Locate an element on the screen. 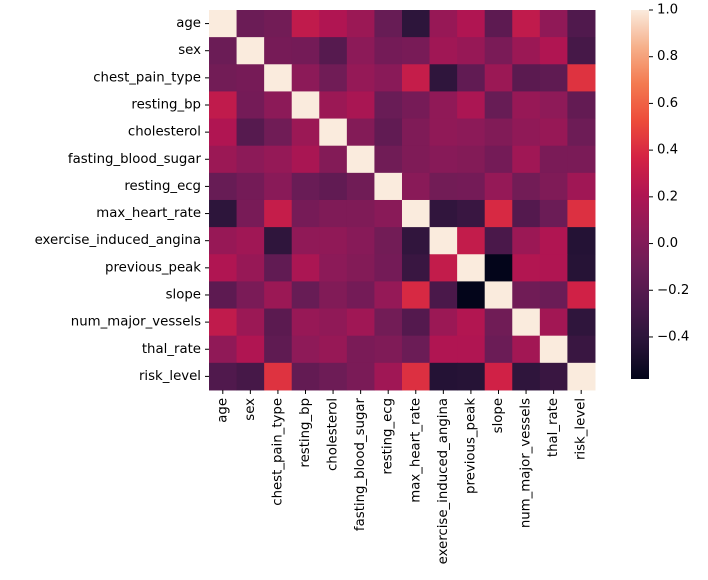  heatmap-cell-resting_ecg-num_major_vessels is located at coordinates (526, 186).